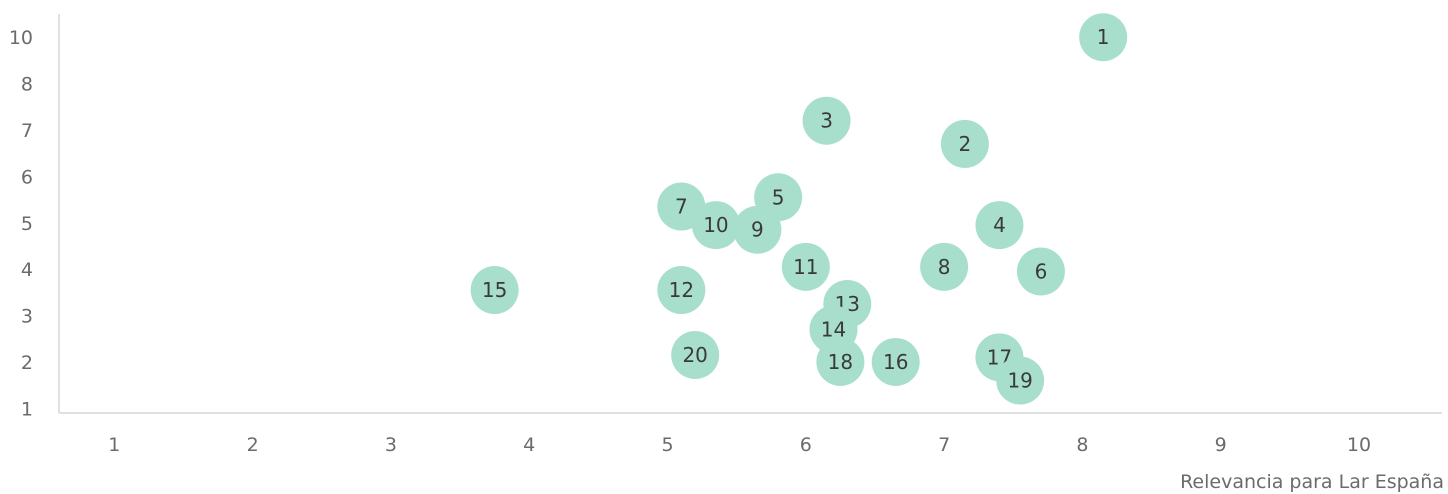  I want to click on data-point: 6, so click(1040, 271).